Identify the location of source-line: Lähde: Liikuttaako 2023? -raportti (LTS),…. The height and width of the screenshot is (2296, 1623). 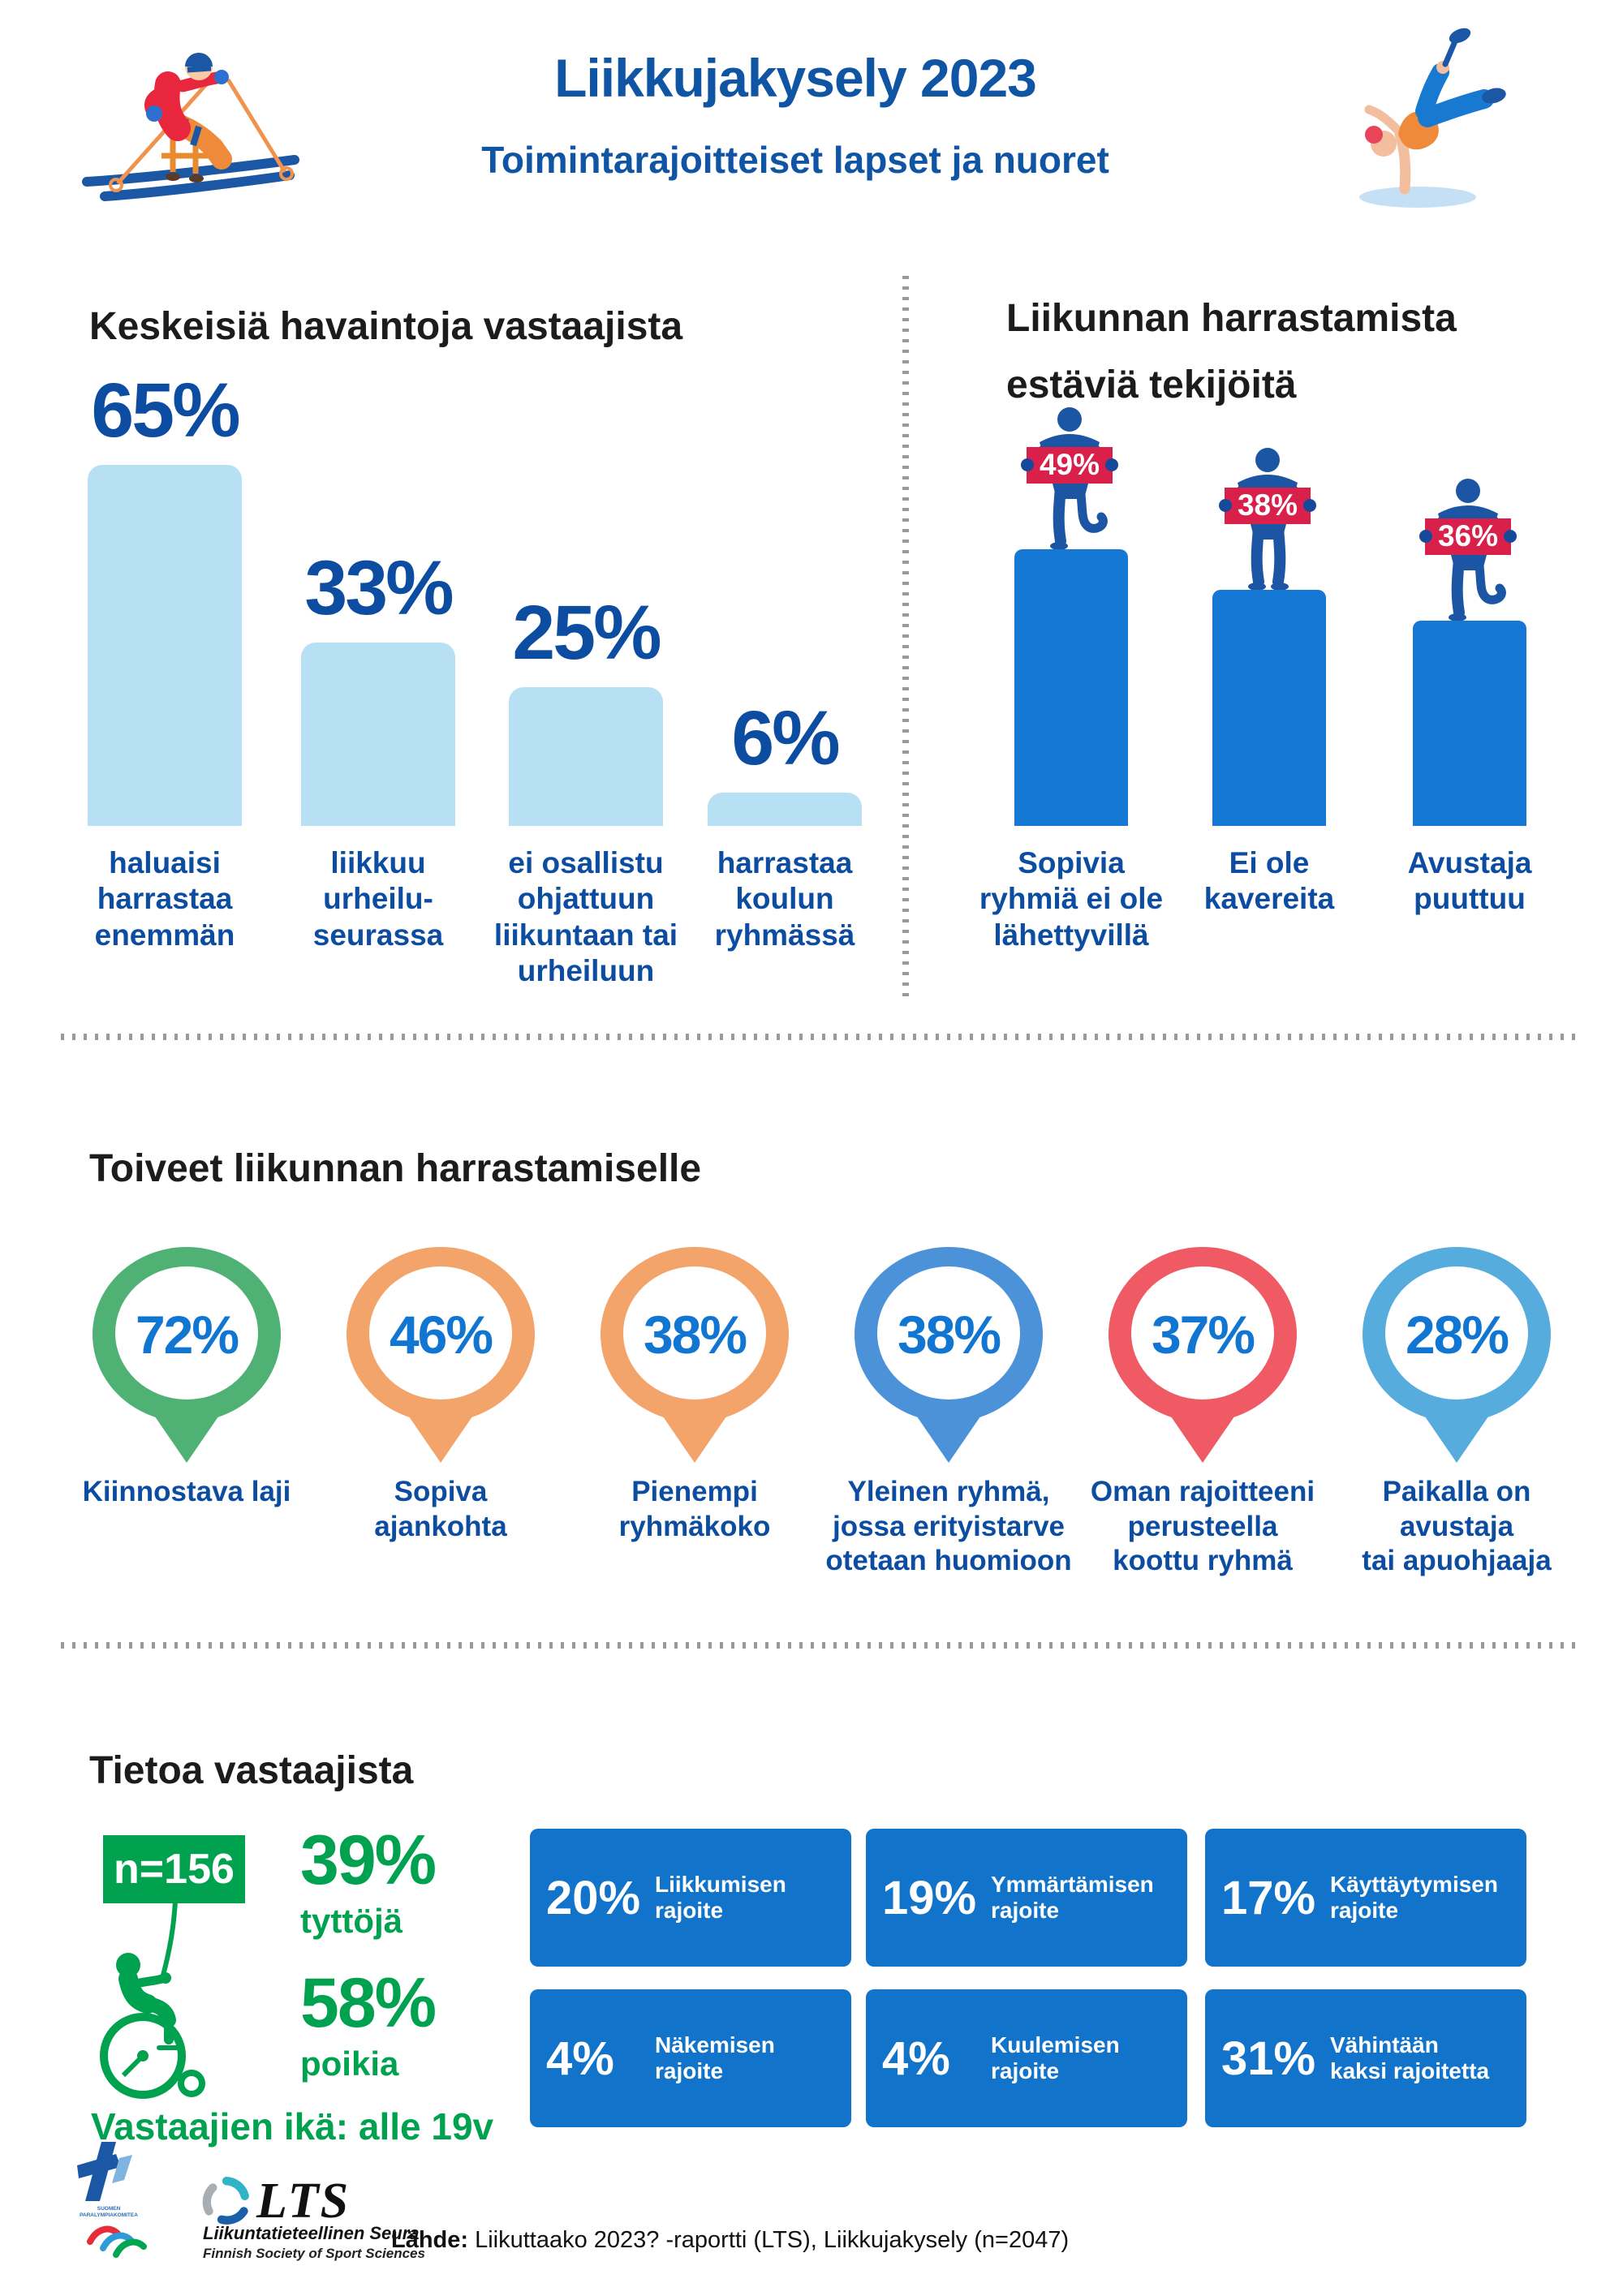
(730, 2240).